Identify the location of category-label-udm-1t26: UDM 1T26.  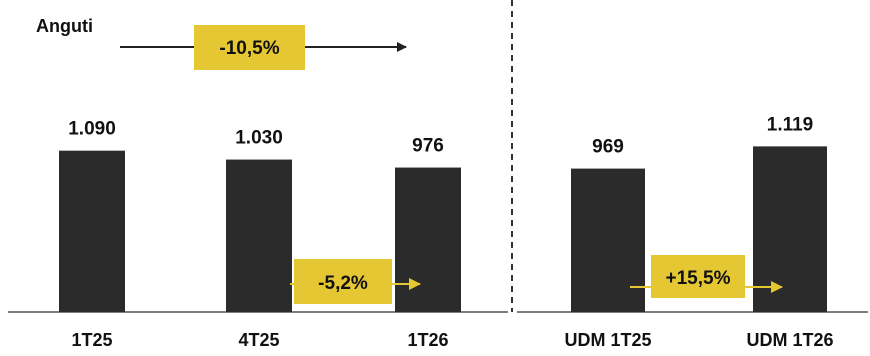
(789, 340).